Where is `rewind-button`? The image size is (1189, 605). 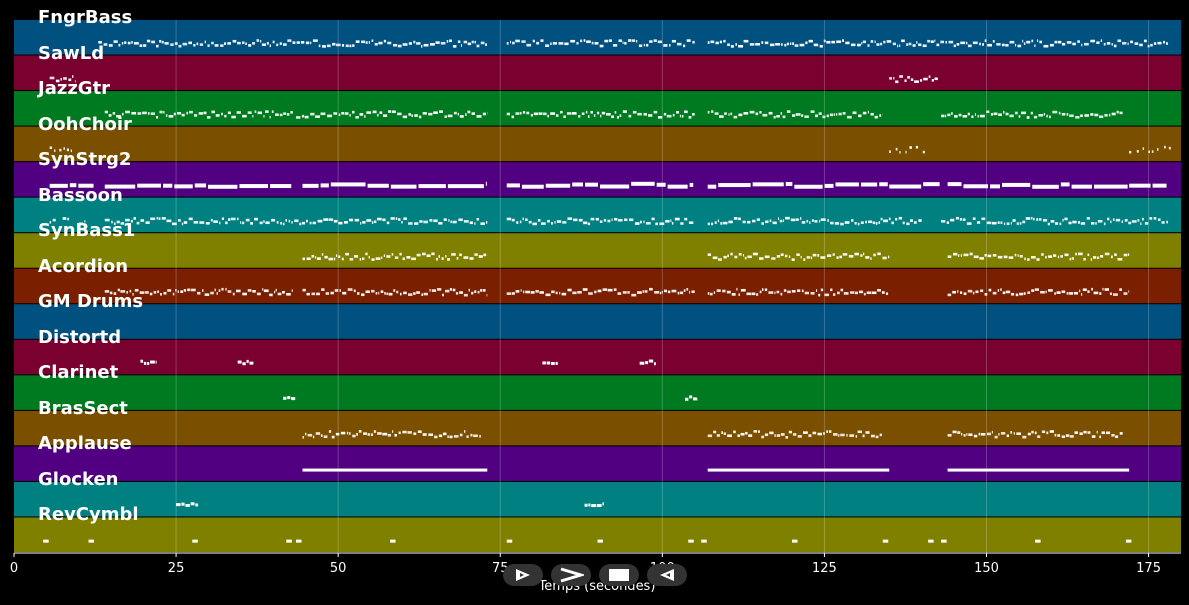
rewind-button is located at coordinates (667, 575).